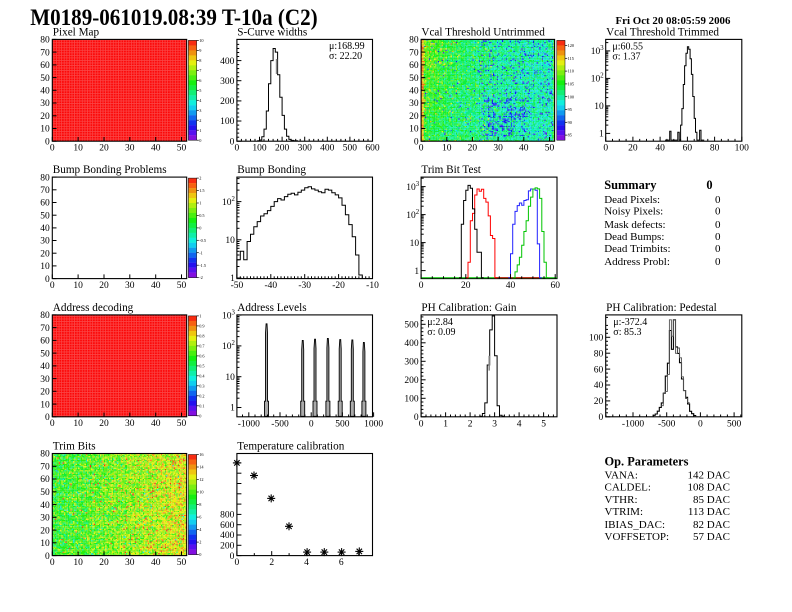 This screenshot has height=612, width=792. What do you see at coordinates (306, 563) in the screenshot?
I see `svg-text: 4` at bounding box center [306, 563].